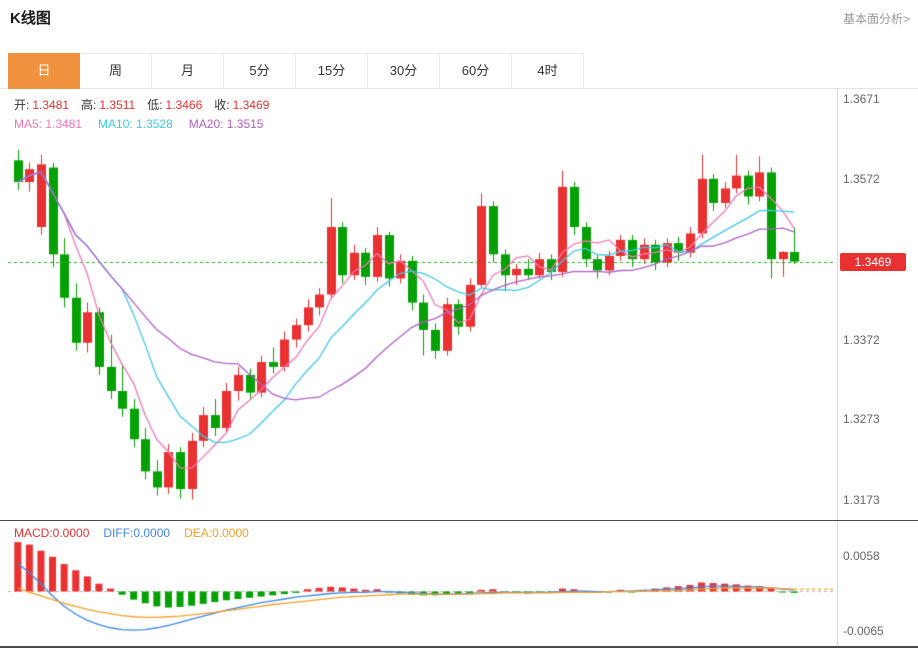  Describe the element at coordinates (155, 105) in the screenshot. I see `low-label: 低:` at that location.